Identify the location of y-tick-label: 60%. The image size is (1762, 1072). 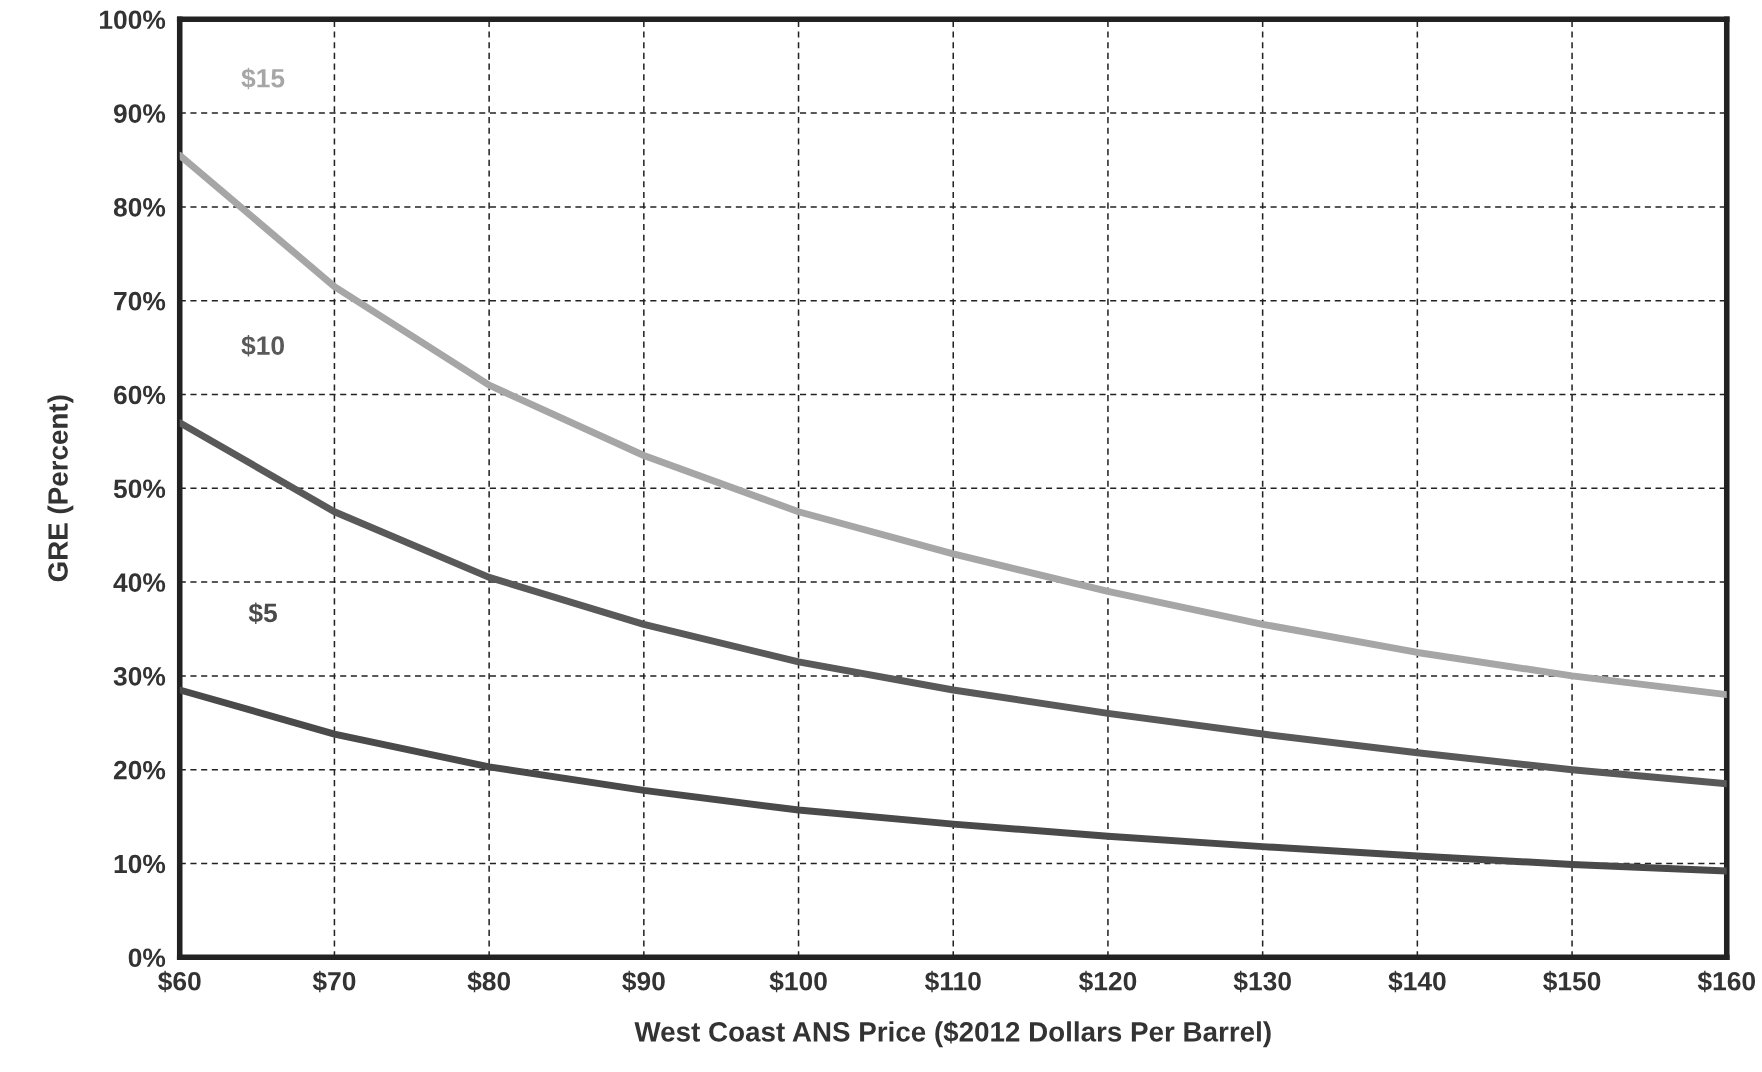
(139, 395).